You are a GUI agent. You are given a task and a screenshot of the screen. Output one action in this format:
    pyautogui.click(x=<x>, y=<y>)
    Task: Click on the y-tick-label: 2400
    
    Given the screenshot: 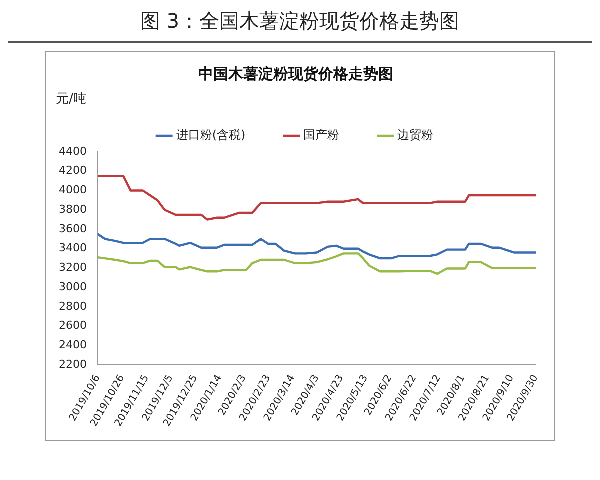 What is the action you would take?
    pyautogui.click(x=72, y=345)
    